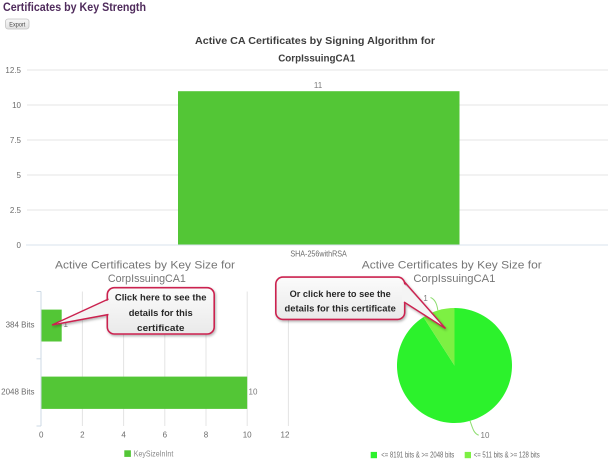 This screenshot has width=612, height=461. Describe the element at coordinates (16, 140) in the screenshot. I see `svg-text: 7.5` at that location.